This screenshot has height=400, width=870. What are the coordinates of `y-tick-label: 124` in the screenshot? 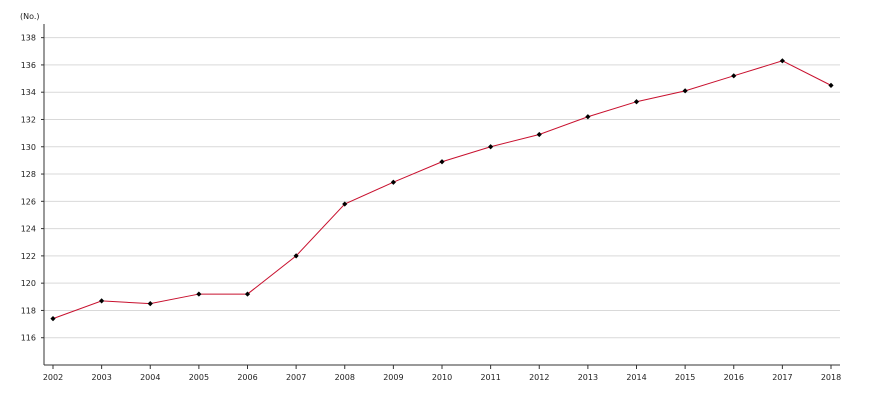 It's located at (28, 229).